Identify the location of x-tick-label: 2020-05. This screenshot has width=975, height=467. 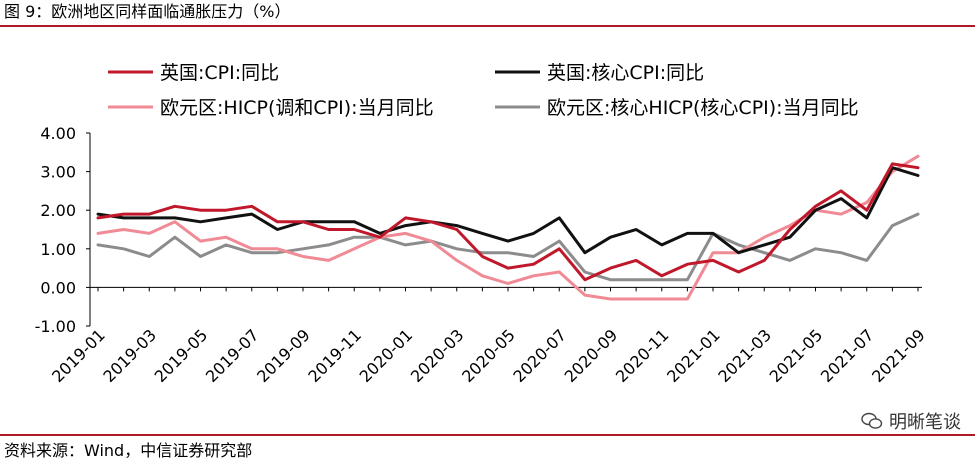
(488, 355).